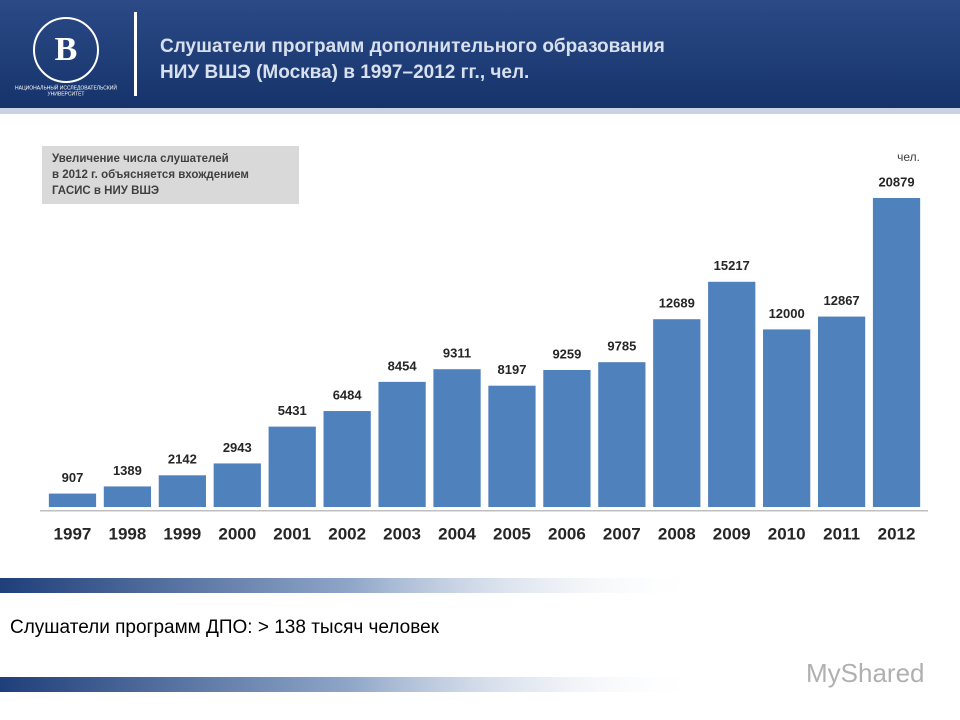 Image resolution: width=960 pixels, height=720 pixels. I want to click on x-tick-label: 2004, so click(457, 533).